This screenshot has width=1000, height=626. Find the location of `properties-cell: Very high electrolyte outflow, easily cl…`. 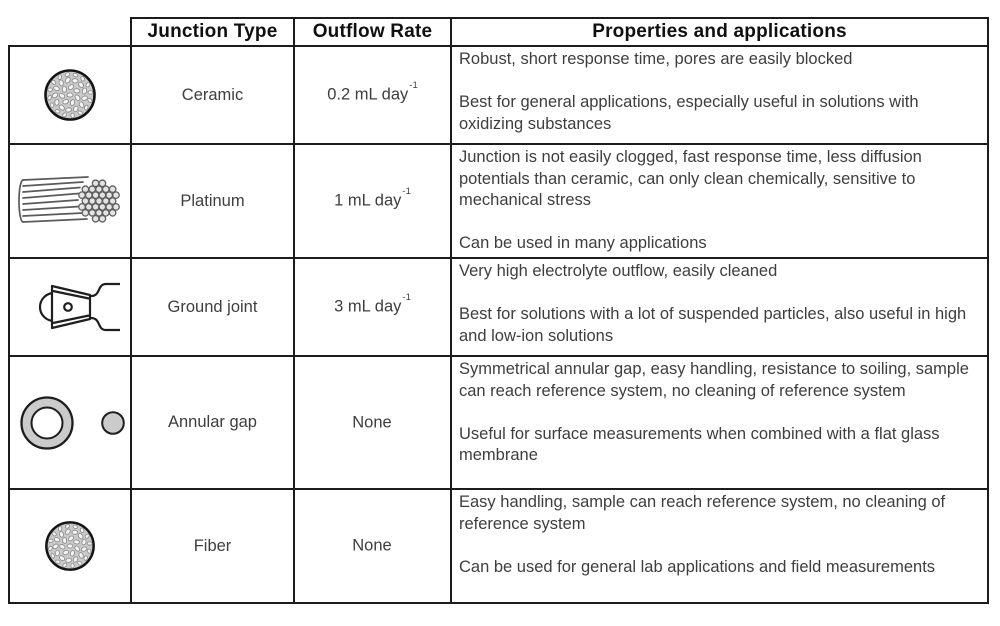

properties-cell: Very high electrolyte outflow, easily cl… is located at coordinates (719, 307).